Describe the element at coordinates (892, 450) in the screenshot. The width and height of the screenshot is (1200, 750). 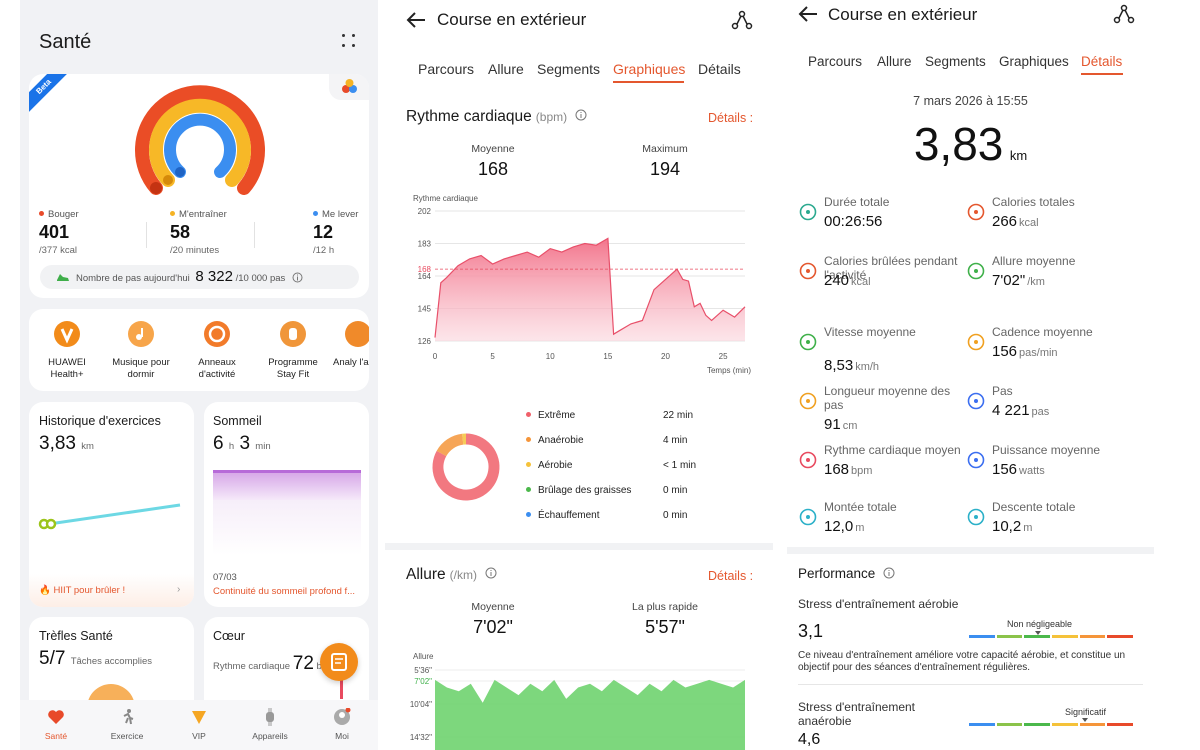
I see `metric-label: Rythme cardiaque moyen` at that location.